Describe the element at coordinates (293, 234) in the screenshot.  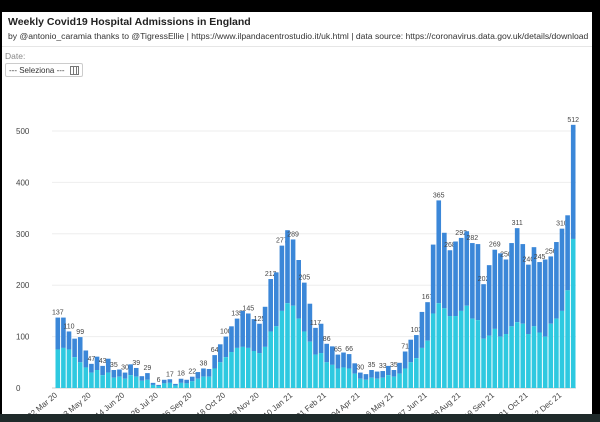
I see `data-label: 289` at that location.